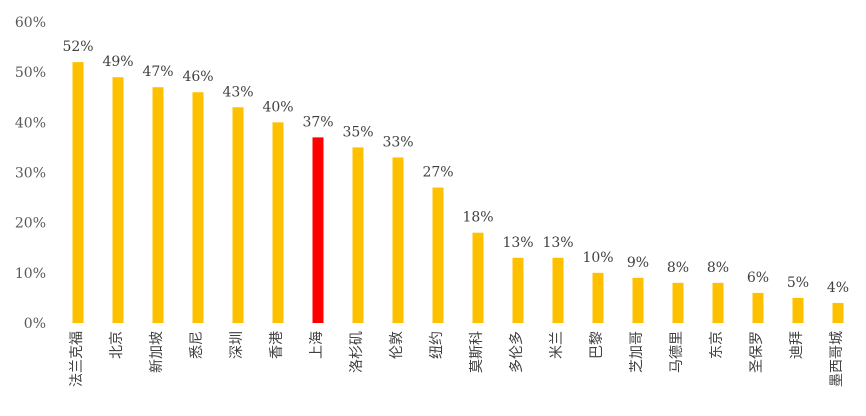 The image size is (866, 416). What do you see at coordinates (157, 352) in the screenshot?
I see `category-label: 新加坡` at bounding box center [157, 352].